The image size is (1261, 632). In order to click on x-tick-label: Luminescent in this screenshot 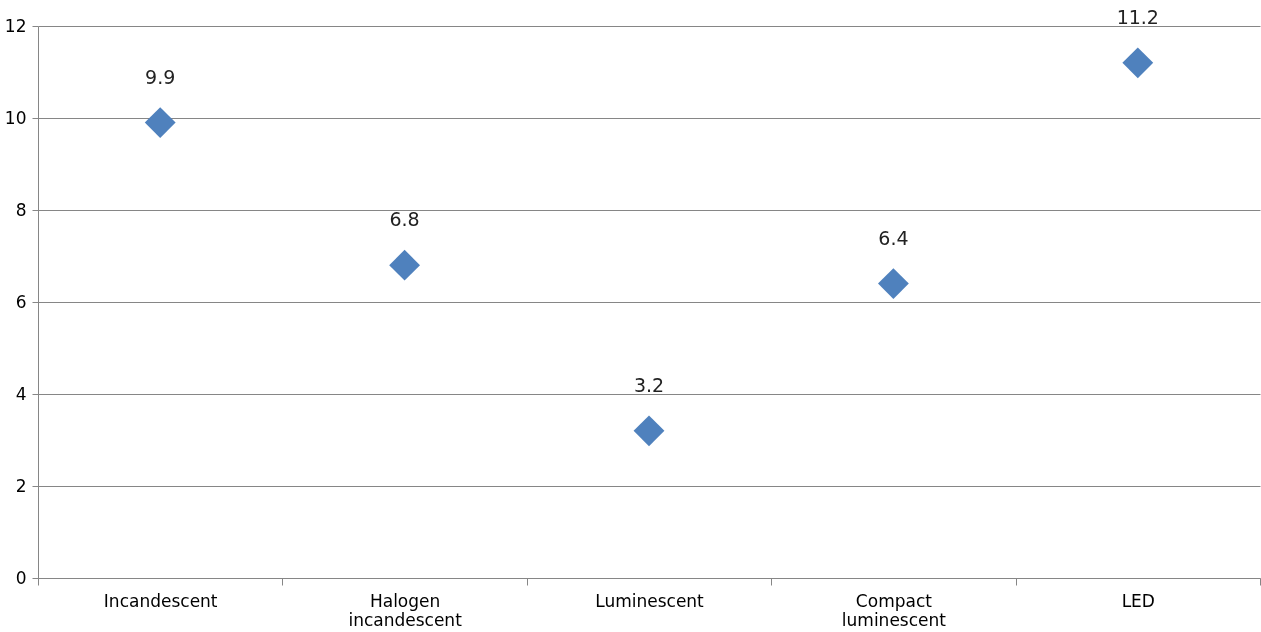, I will do `click(650, 600)`.